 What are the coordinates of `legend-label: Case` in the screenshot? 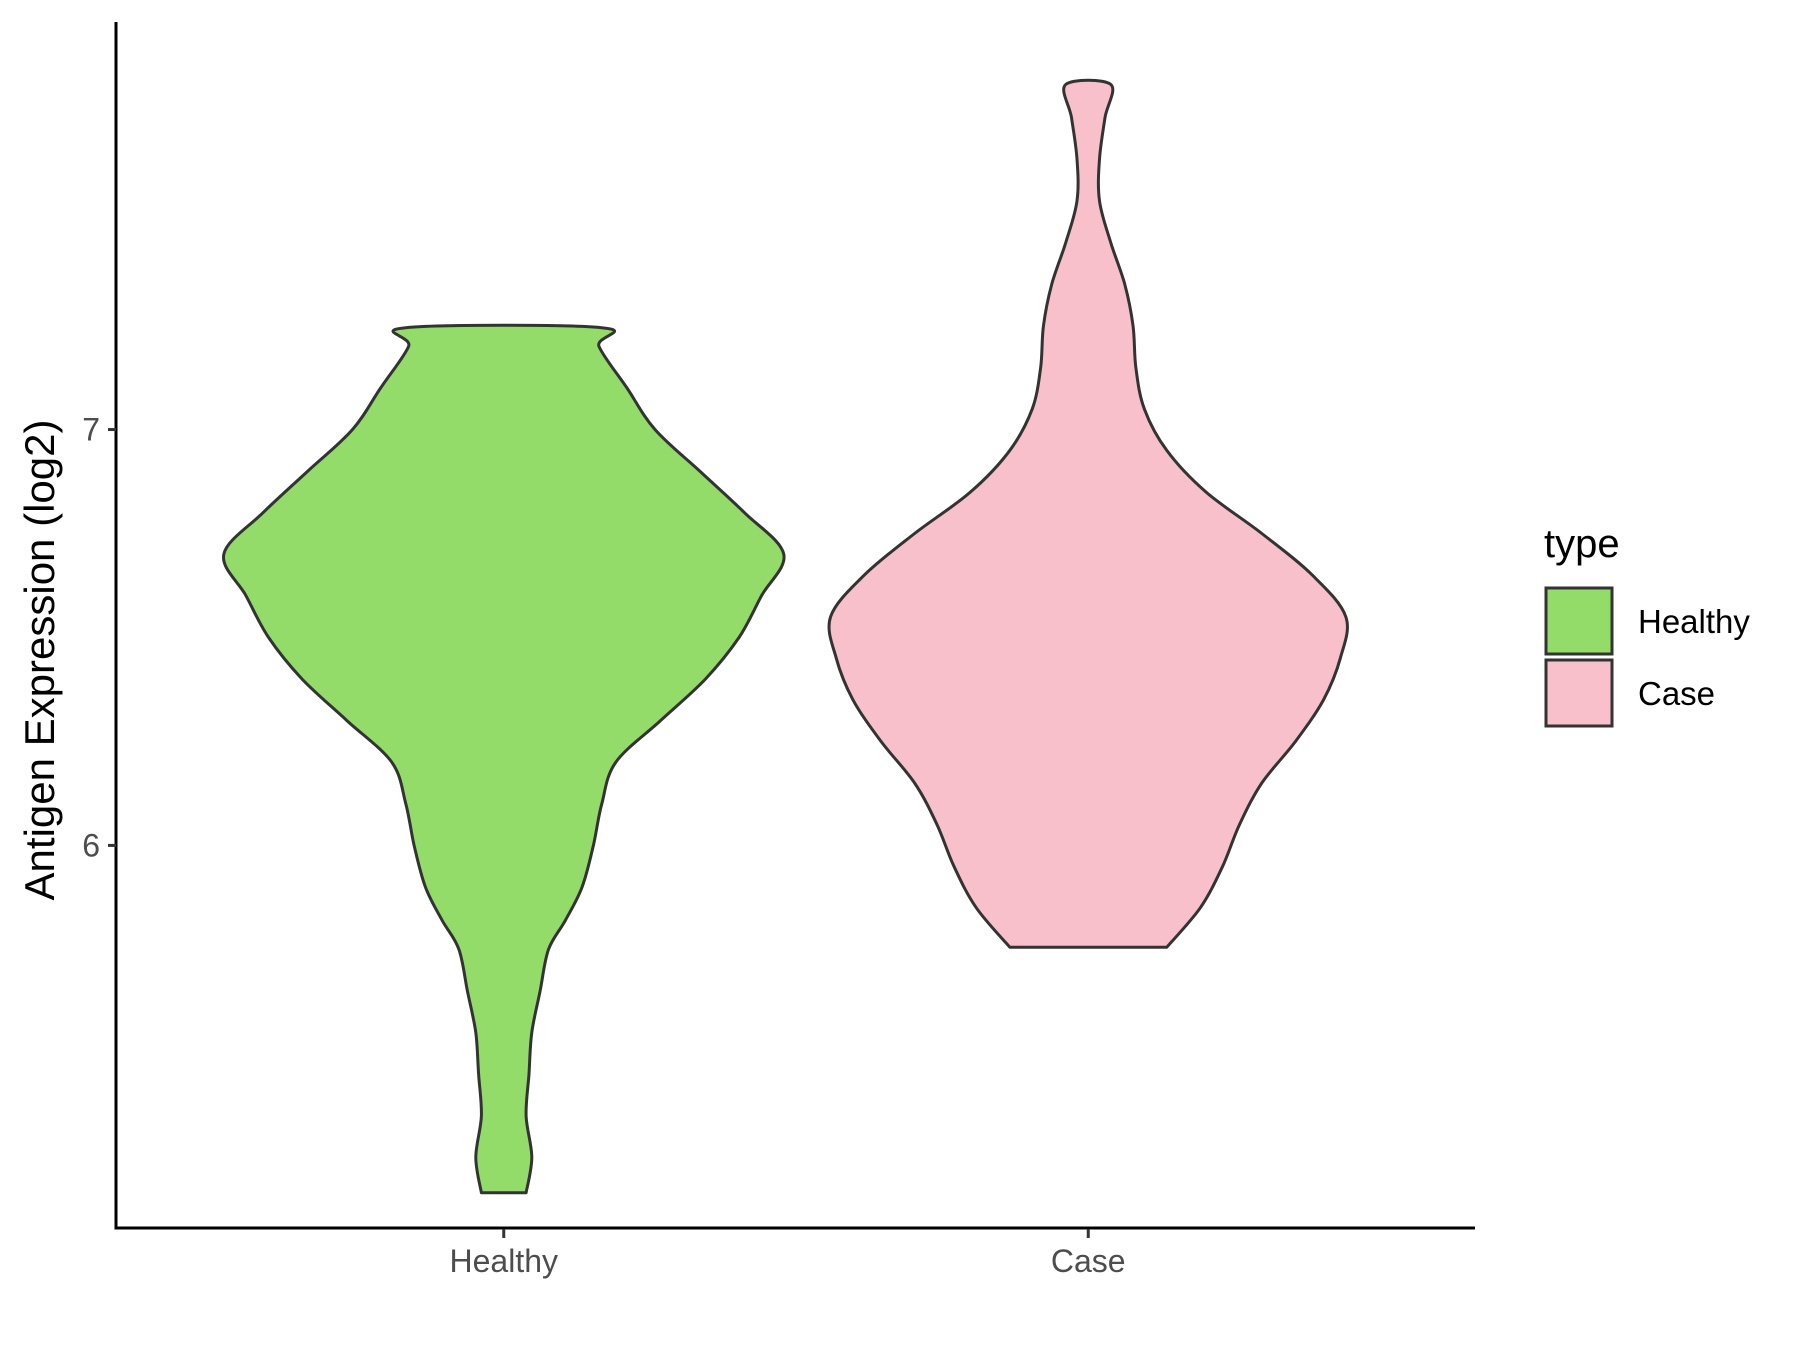 It's located at (1676, 693).